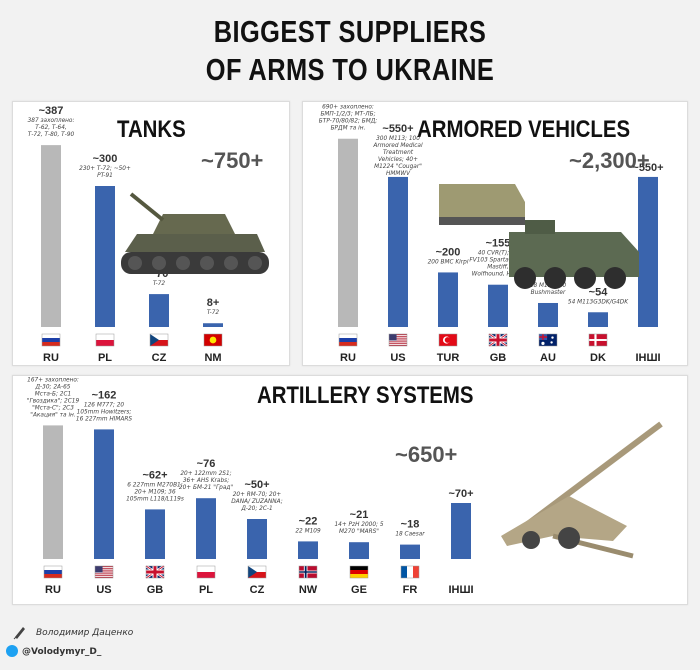  I want to click on bar-note: 20+ RM-70; 20+ DANA/ ZUZANNA; Д-20; 2С-1, so click(256, 502).